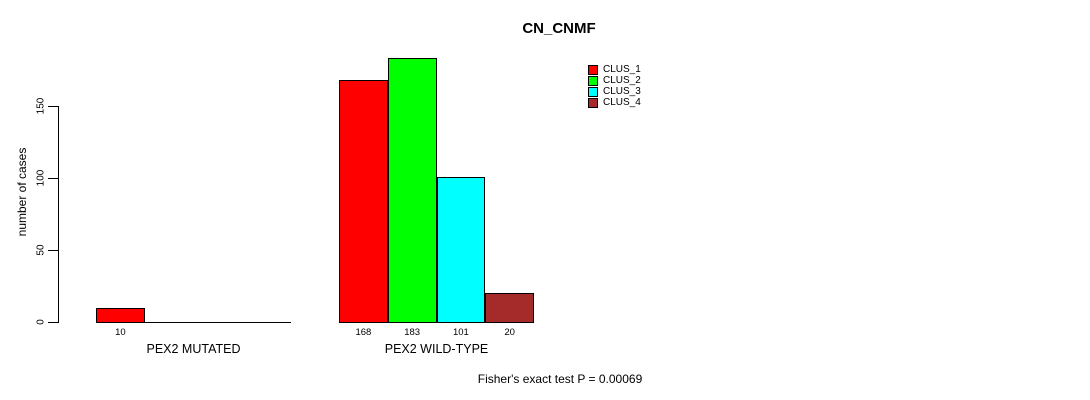 The height and width of the screenshot is (400, 1090). Describe the element at coordinates (622, 69) in the screenshot. I see `legend-label: CLUS_1` at that location.